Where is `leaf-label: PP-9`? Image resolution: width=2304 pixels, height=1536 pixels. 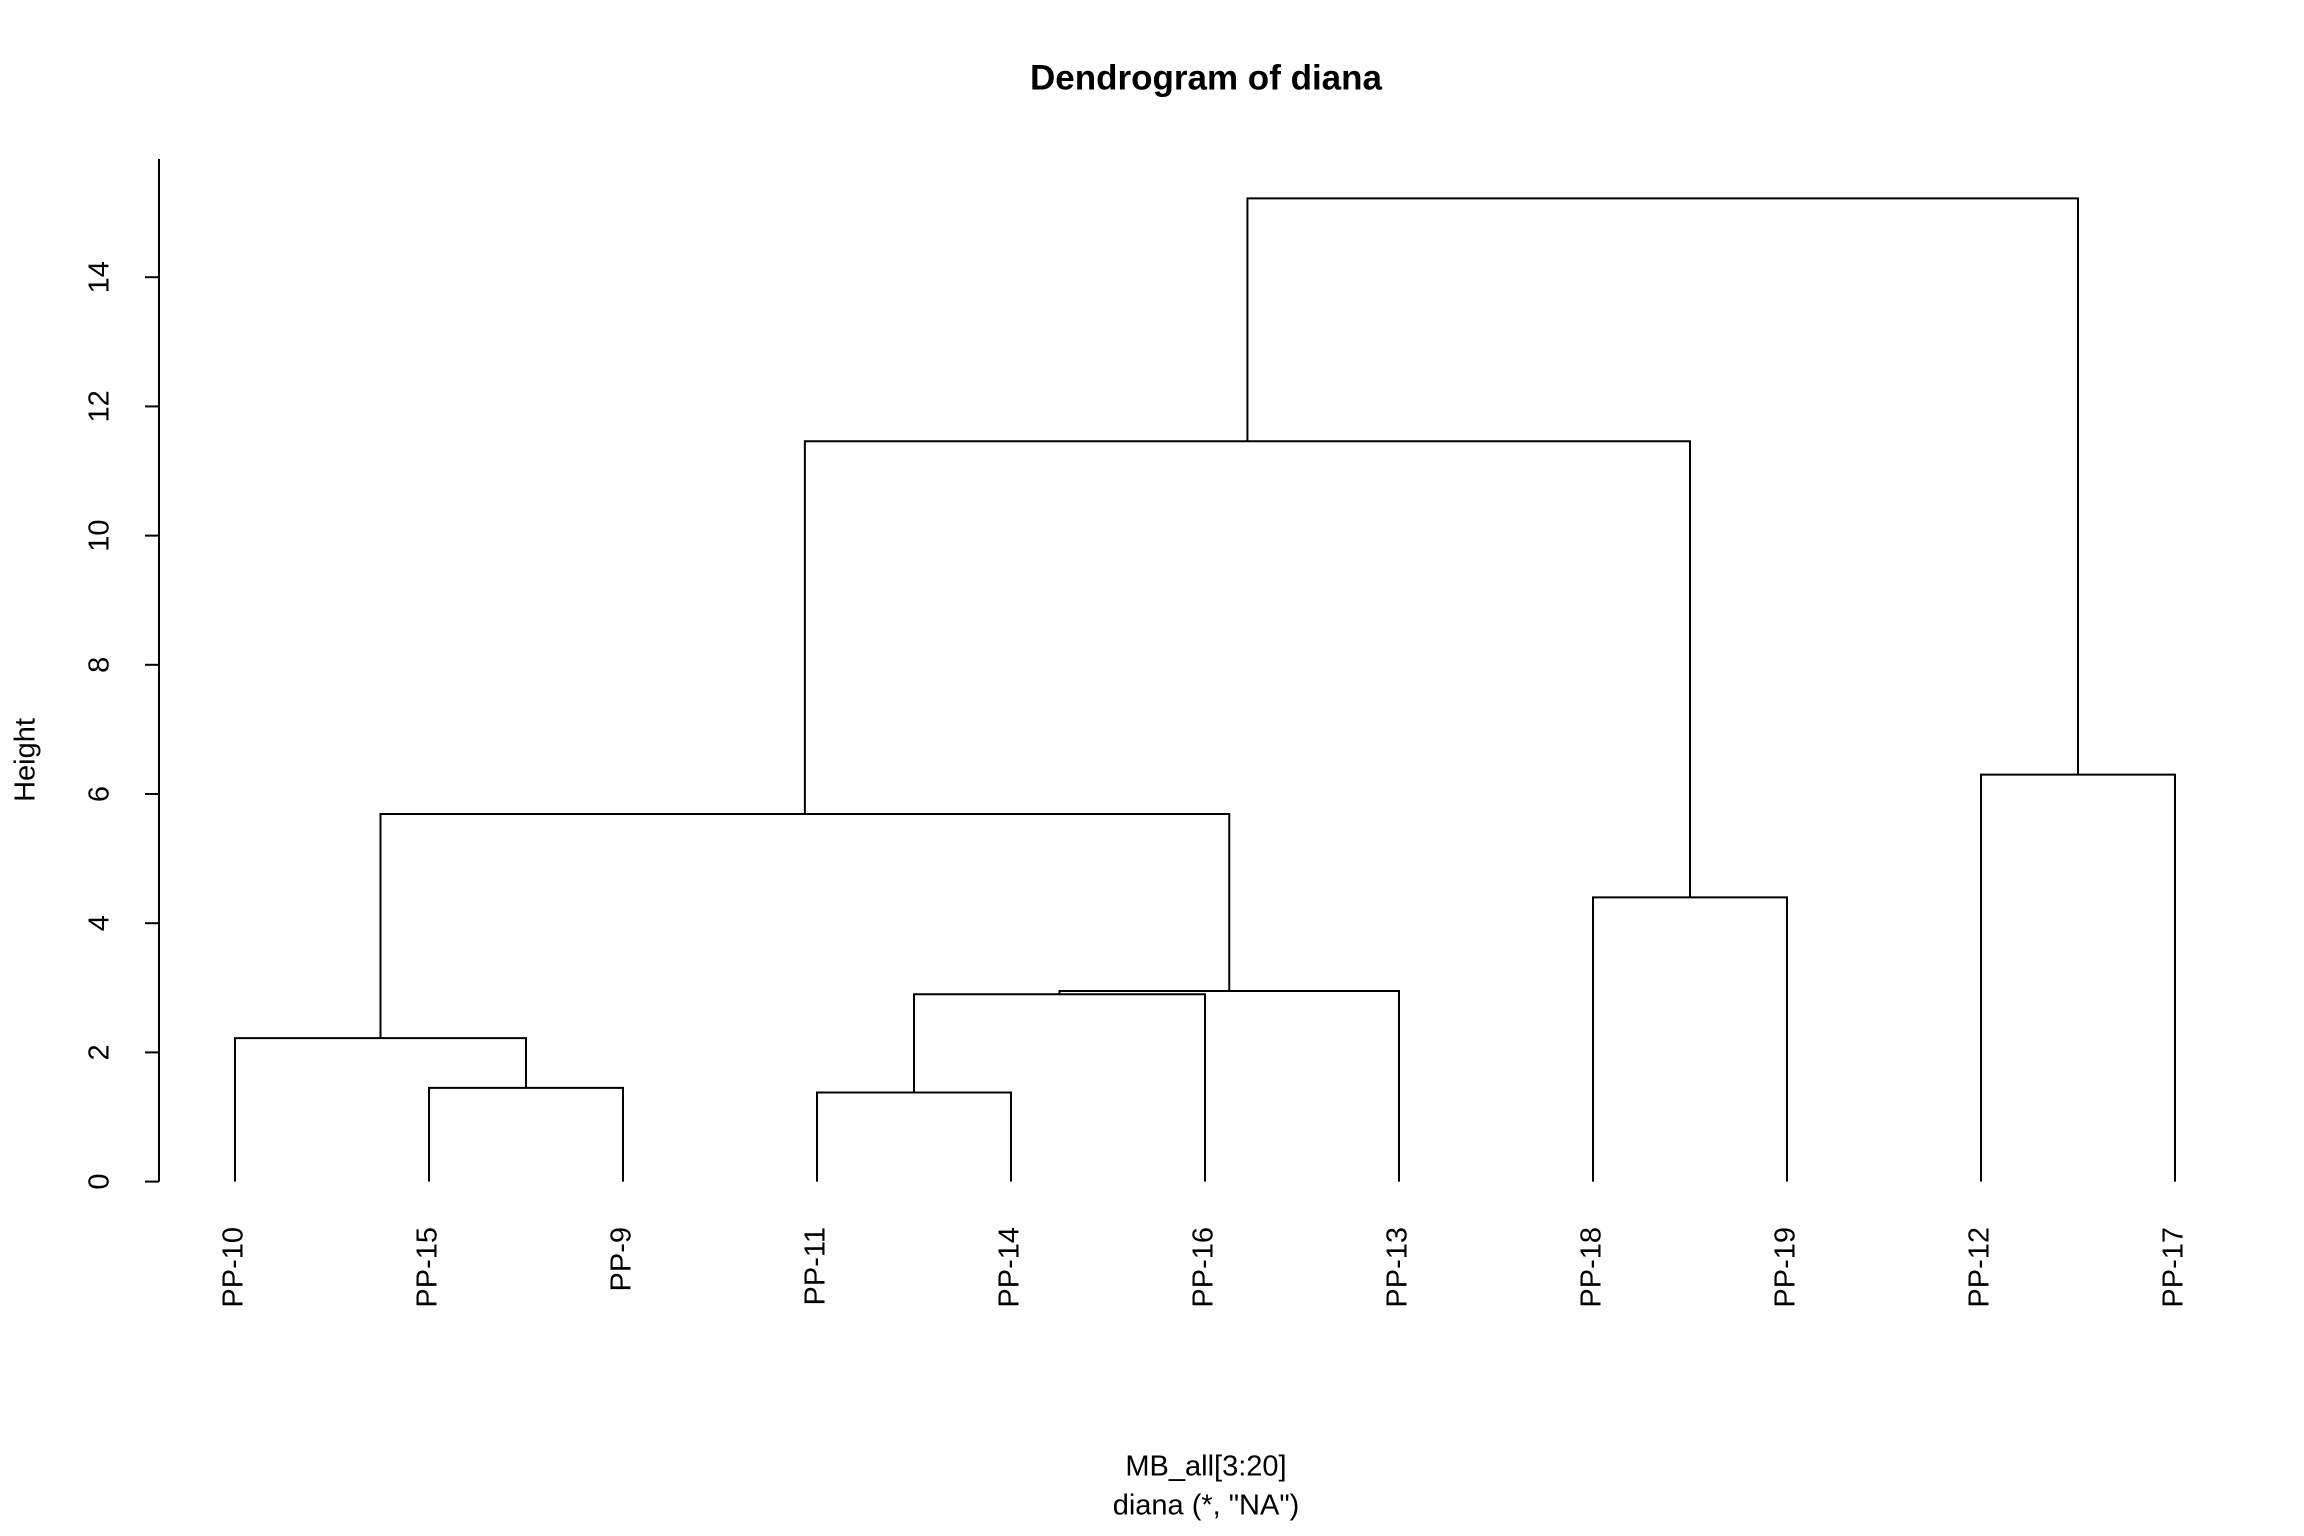
leaf-label: PP-9 is located at coordinates (622, 1259).